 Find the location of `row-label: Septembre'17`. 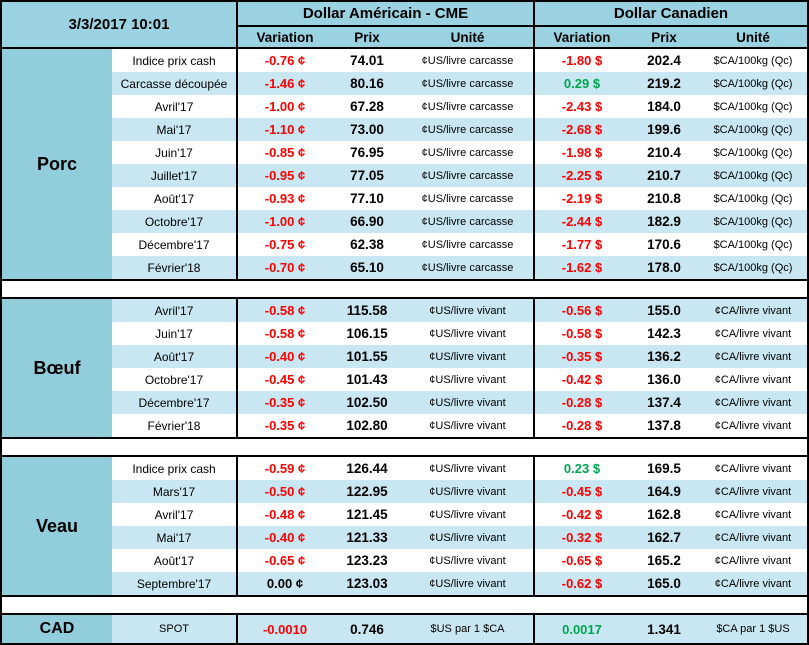

row-label: Septembre'17 is located at coordinates (174, 583).